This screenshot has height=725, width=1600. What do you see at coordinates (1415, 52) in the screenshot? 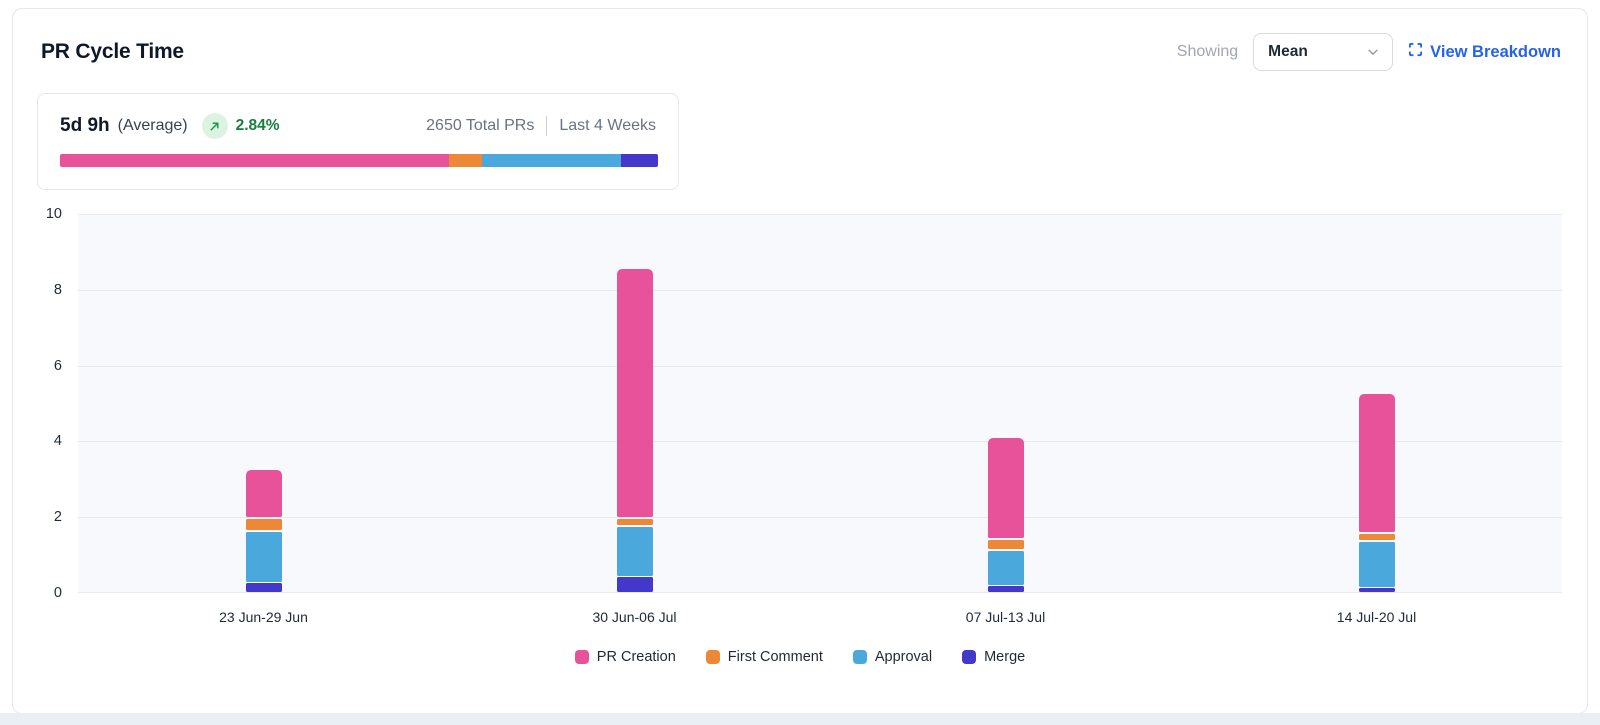
I see `expand-icon` at bounding box center [1415, 52].